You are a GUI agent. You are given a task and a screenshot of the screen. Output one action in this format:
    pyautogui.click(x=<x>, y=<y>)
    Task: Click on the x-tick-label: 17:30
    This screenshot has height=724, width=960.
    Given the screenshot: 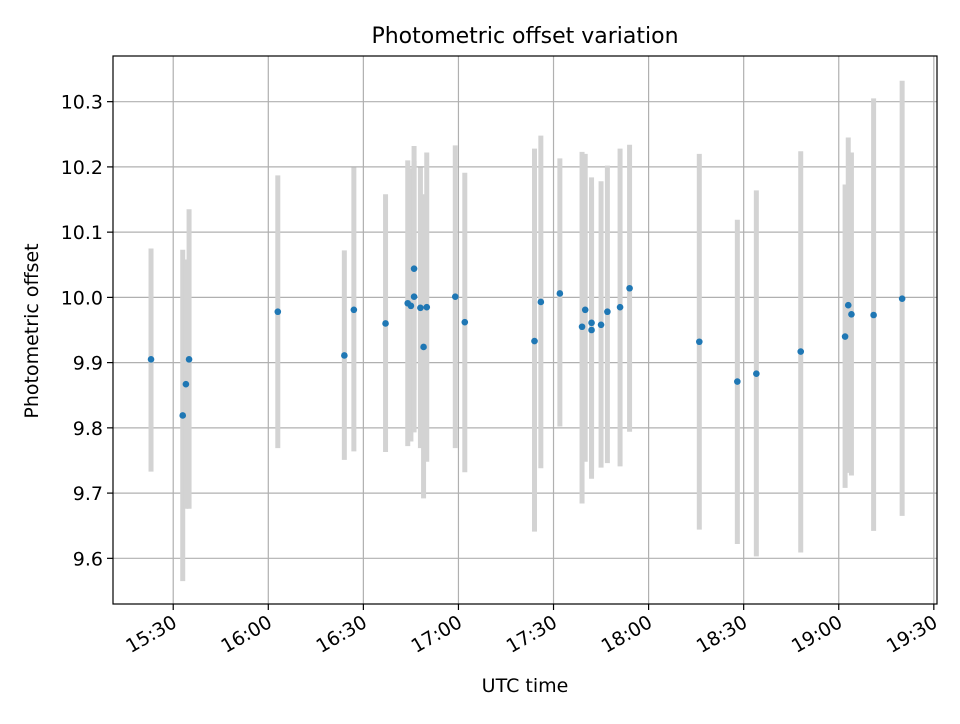 What is the action you would take?
    pyautogui.click(x=532, y=634)
    